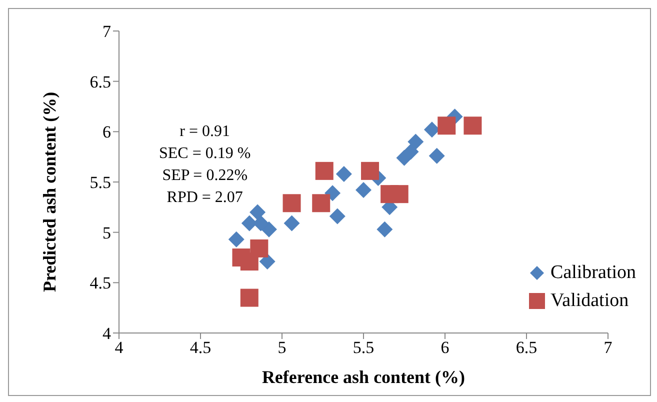  I want to click on x-tick-label: 5.5, so click(363, 348).